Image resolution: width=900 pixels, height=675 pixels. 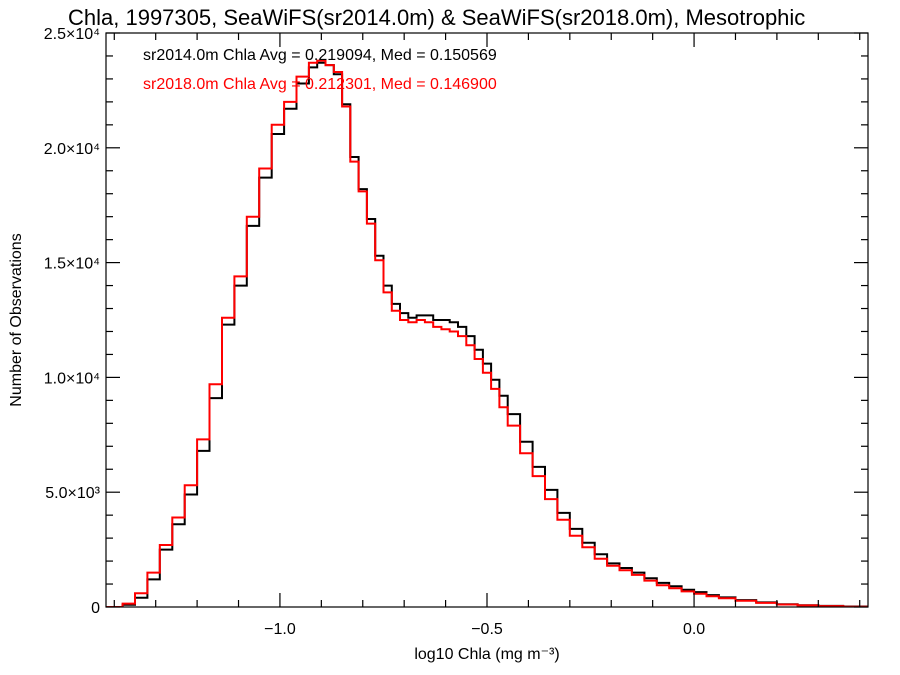 What do you see at coordinates (280, 629) in the screenshot?
I see `x-tick-label: −1.0` at bounding box center [280, 629].